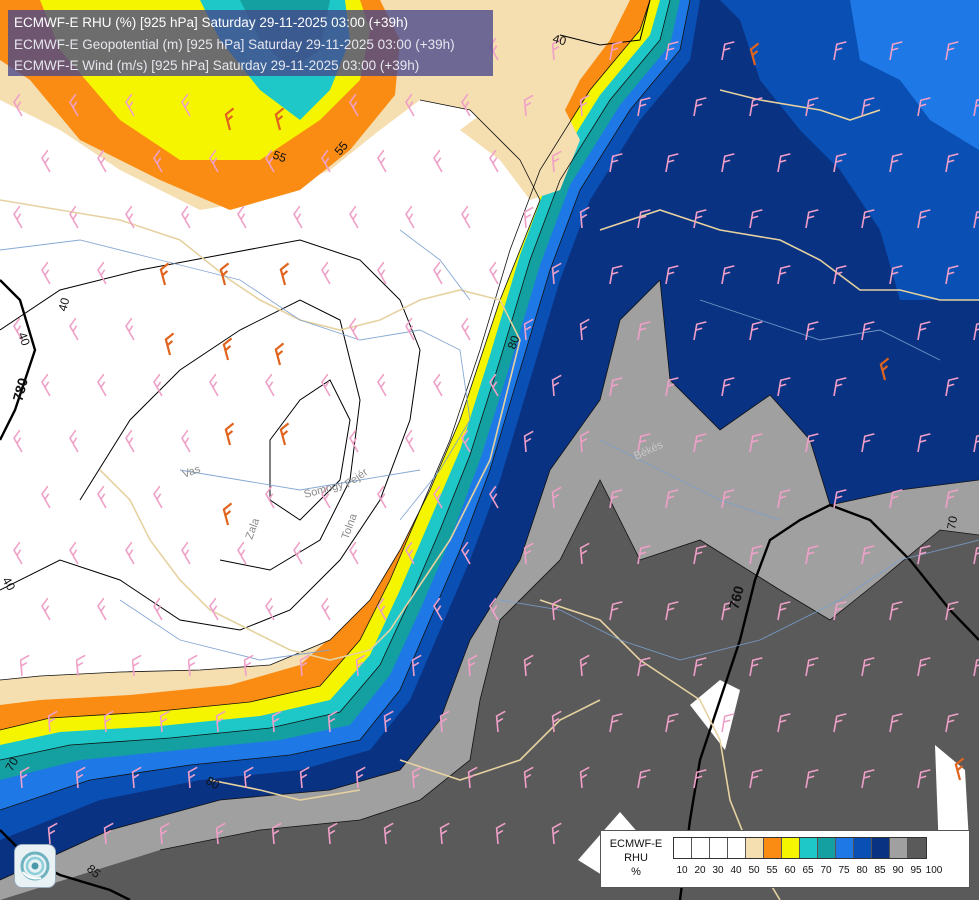 The image size is (979, 900). What do you see at coordinates (514, 342) in the screenshot?
I see `contour-label: 80` at bounding box center [514, 342].